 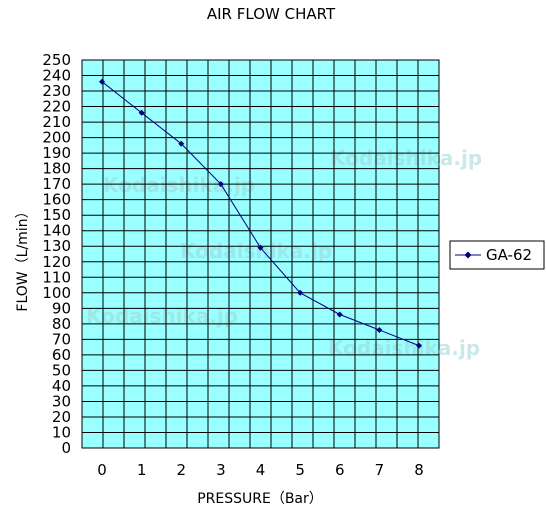 I want to click on x-tick-labels: 0 1 2 3 4 5 6 7 8, so click(x=260, y=470).